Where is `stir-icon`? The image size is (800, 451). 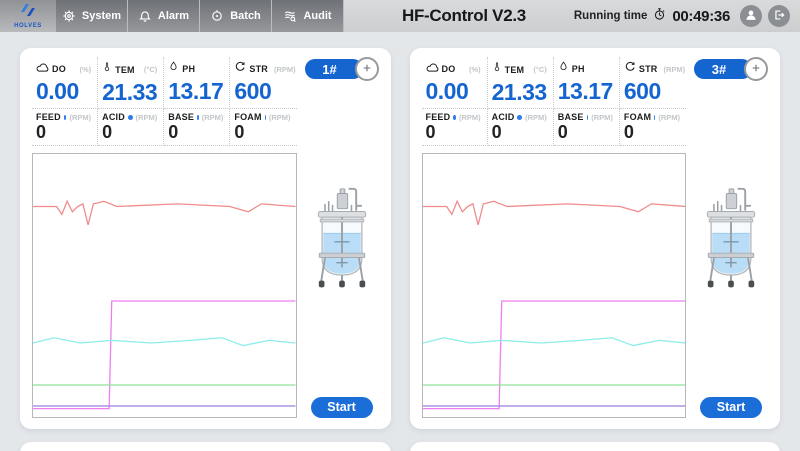 stir-icon is located at coordinates (630, 69).